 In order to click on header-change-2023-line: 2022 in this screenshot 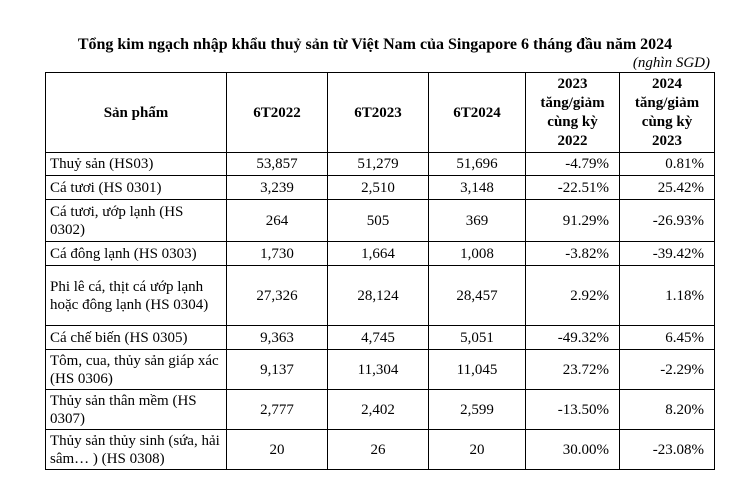, I will do `click(572, 140)`.